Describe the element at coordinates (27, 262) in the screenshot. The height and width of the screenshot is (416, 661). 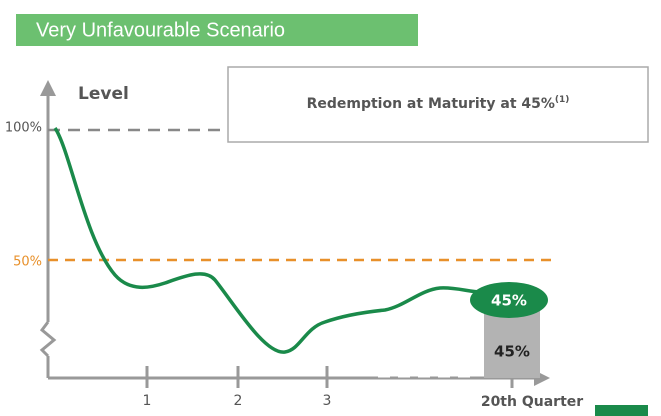
I see `level-label: 50%` at that location.